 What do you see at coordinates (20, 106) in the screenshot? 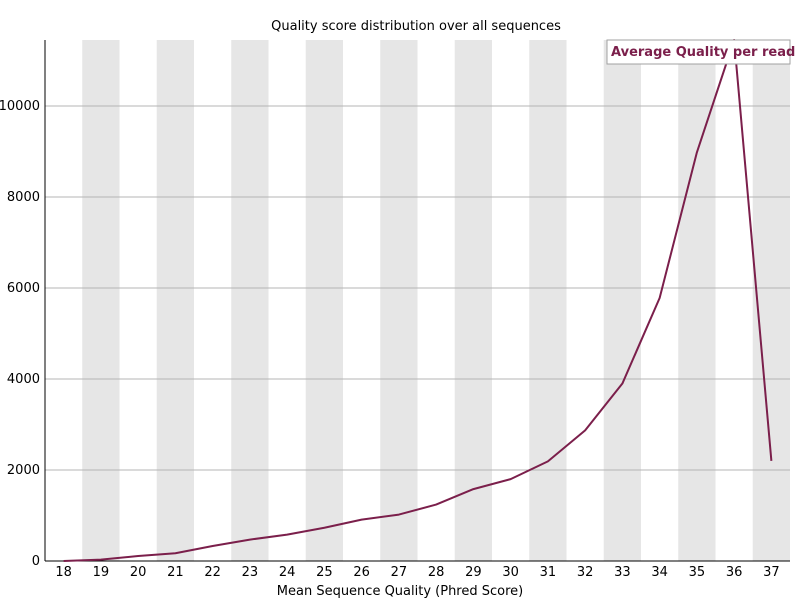
I see `y-tick-10000: 10000` at bounding box center [20, 106].